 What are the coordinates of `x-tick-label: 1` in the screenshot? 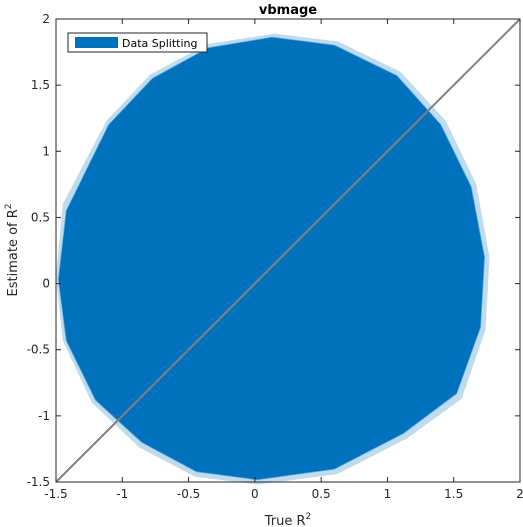 It's located at (388, 494).